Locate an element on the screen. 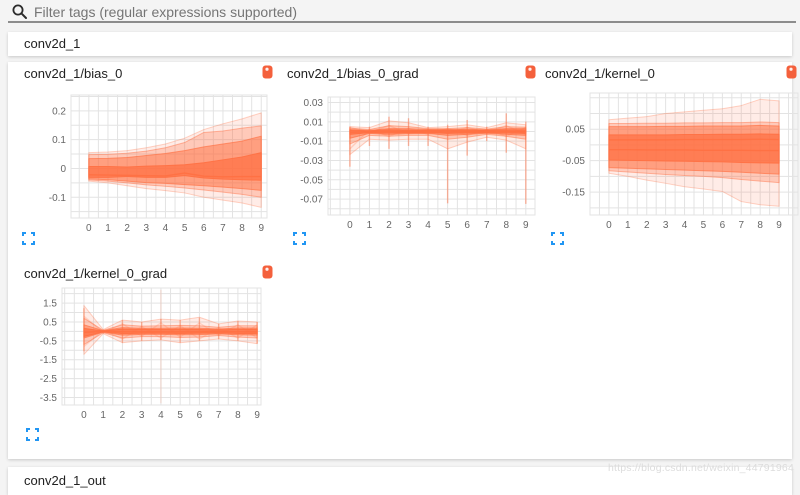 The image size is (800, 495). chart-card-bias-0: conv2d_1/bias_0 0.2 0.1 0 -0.1 0 1 2 3 4 5 6 7 8 9 is located at coordinates (143, 156).